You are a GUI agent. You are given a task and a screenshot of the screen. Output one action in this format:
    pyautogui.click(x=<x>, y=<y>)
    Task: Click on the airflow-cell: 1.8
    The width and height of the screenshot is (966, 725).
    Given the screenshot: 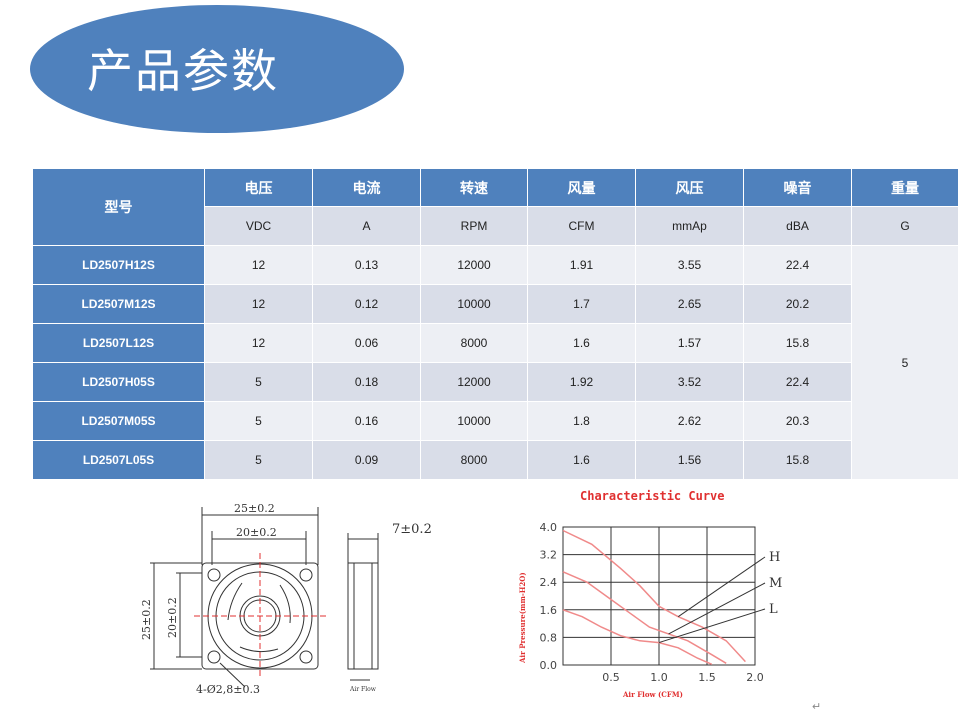 What is the action you would take?
    pyautogui.click(x=581, y=421)
    